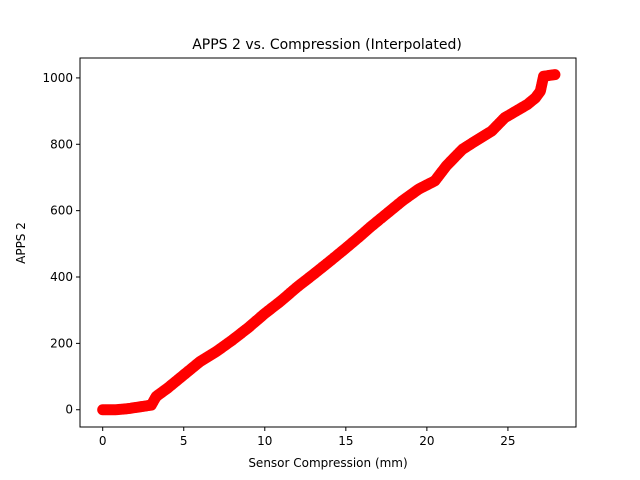  I want to click on y-tick-label: 600, so click(61, 211).